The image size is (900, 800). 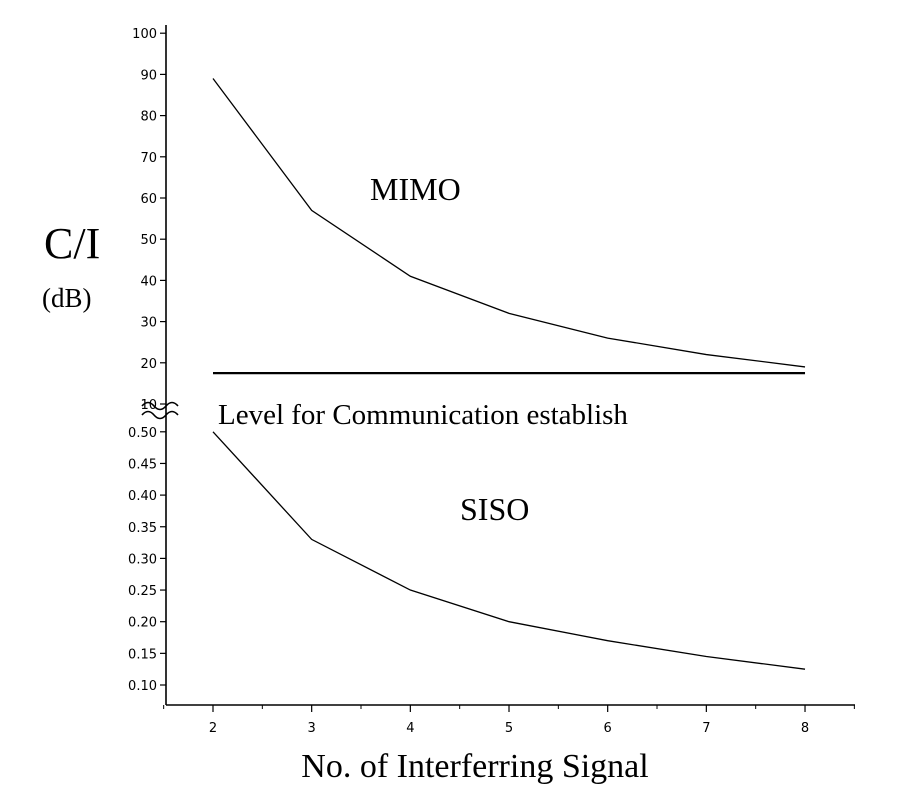 I want to click on series-label-mimo: MIMO, so click(x=415, y=189).